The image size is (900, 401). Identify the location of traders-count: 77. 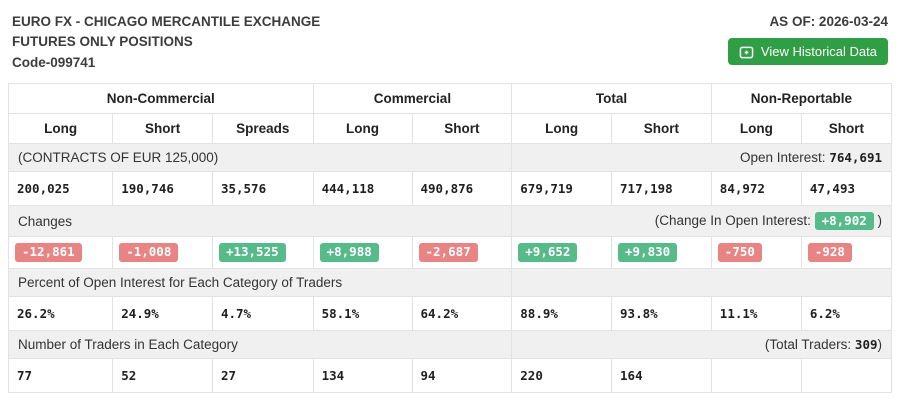
(60, 375).